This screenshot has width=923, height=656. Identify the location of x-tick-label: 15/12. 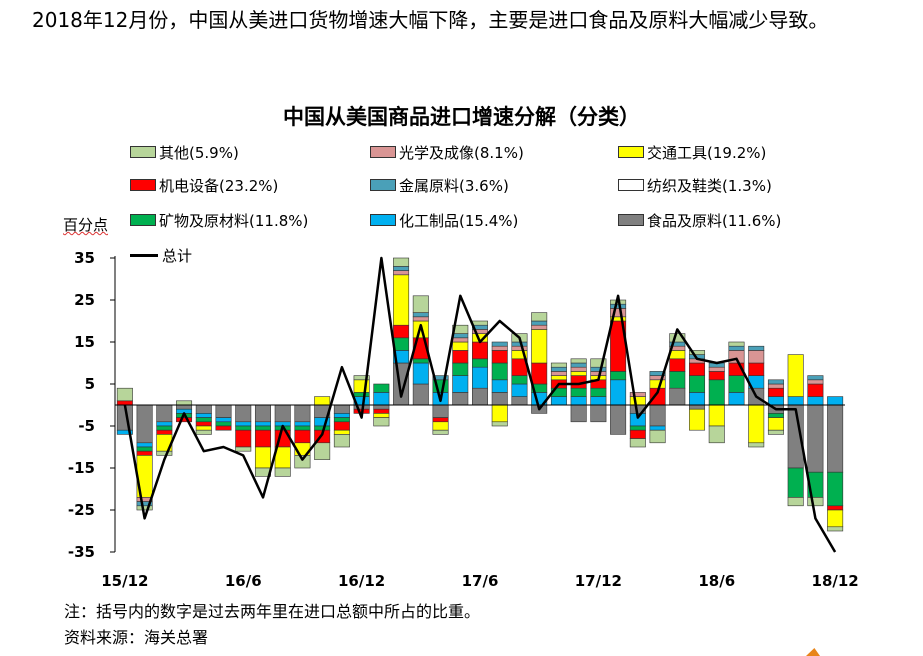
(124, 581).